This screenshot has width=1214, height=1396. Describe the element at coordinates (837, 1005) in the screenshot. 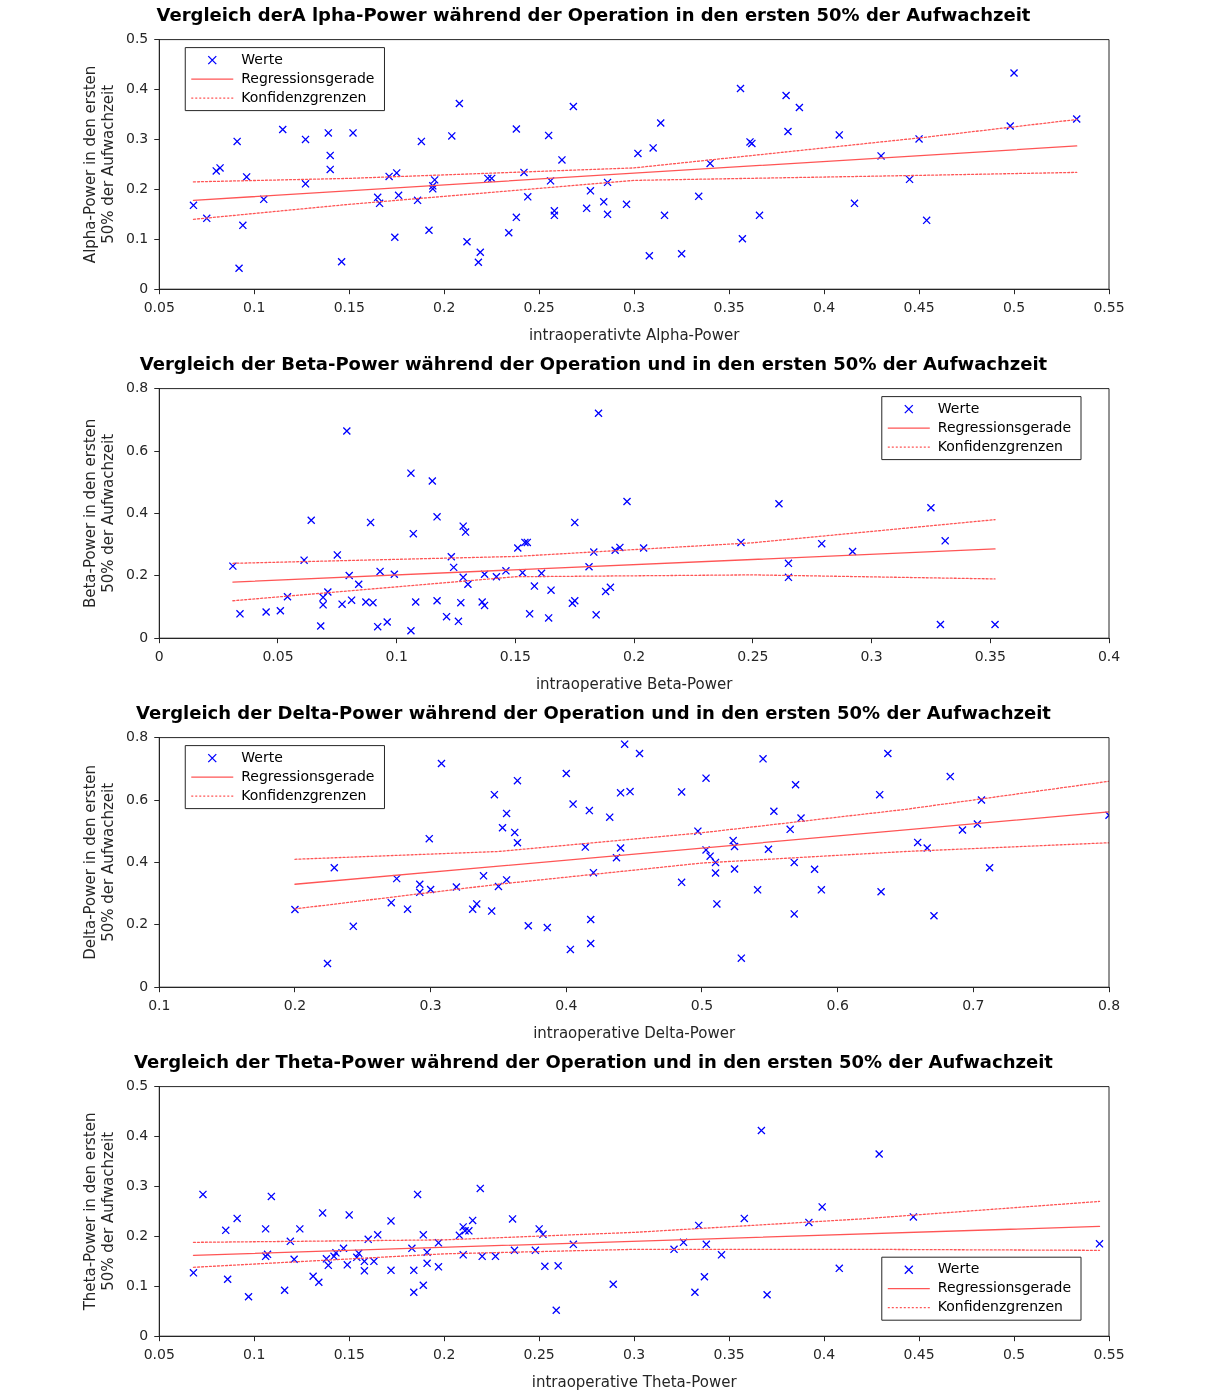

I see `x-tick-label: 0.6` at that location.